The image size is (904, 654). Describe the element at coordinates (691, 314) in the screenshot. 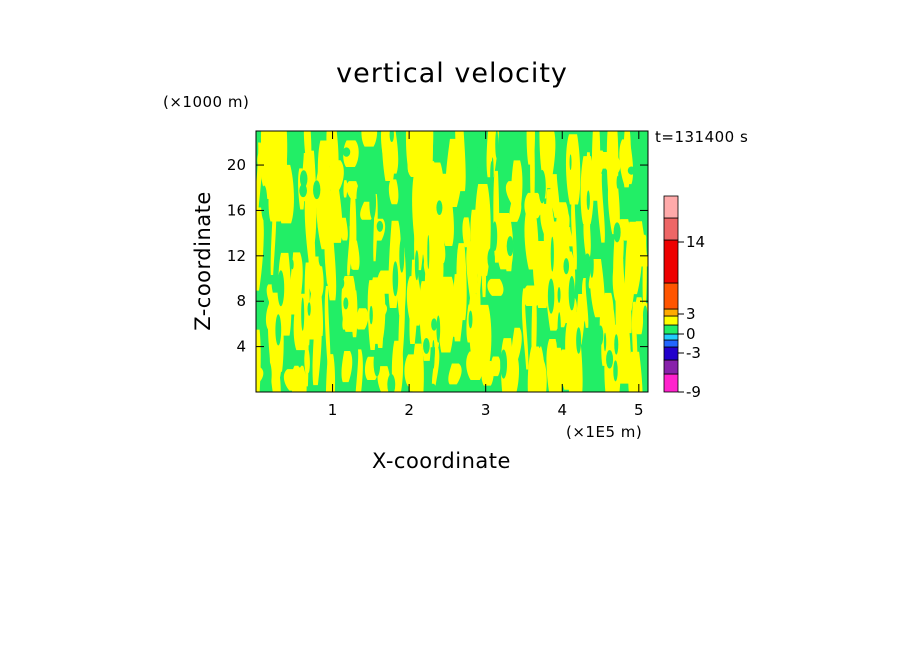

I see `colorbar-tick-label: 3` at that location.